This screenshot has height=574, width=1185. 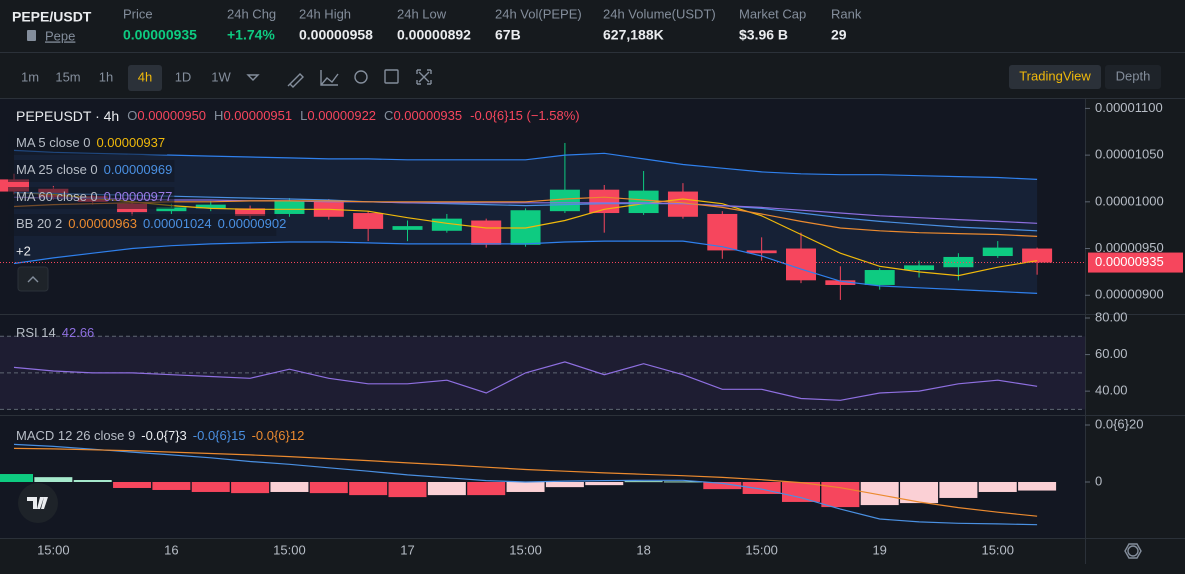 What do you see at coordinates (67, 76) in the screenshot?
I see `interval: 15m` at bounding box center [67, 76].